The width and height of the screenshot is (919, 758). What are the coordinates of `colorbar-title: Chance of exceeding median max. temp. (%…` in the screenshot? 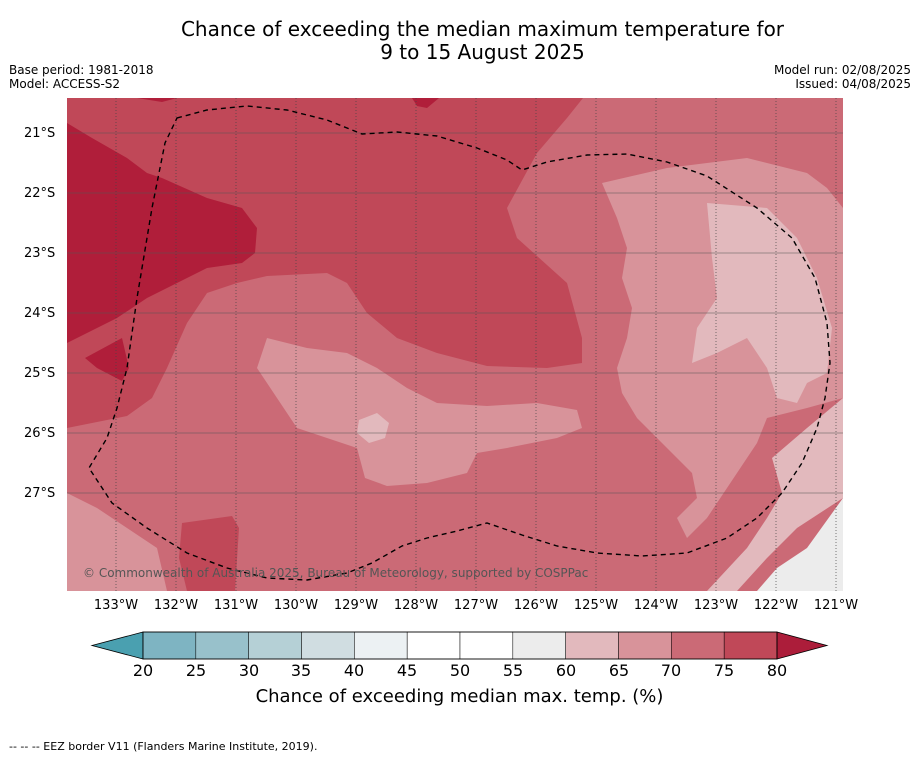 It's located at (459, 696).